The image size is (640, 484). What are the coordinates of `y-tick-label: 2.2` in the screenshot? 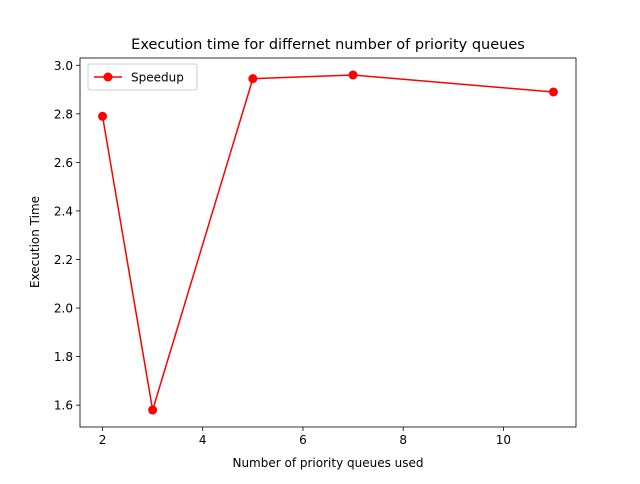 It's located at (63, 260).